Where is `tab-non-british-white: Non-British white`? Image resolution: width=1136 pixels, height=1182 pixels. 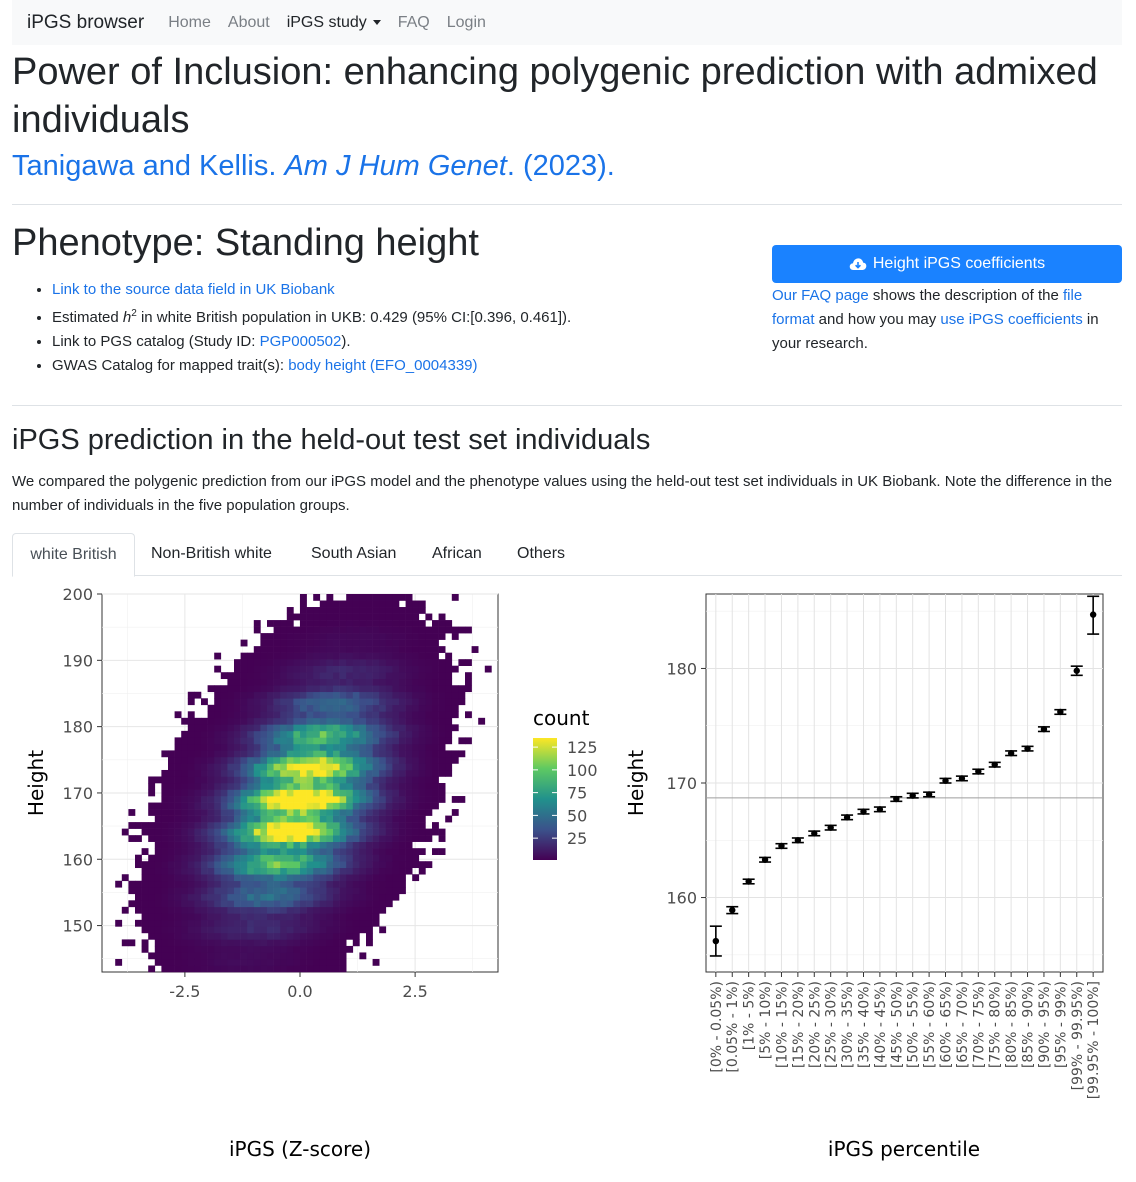 tab-non-british-white: Non-British white is located at coordinates (211, 553).